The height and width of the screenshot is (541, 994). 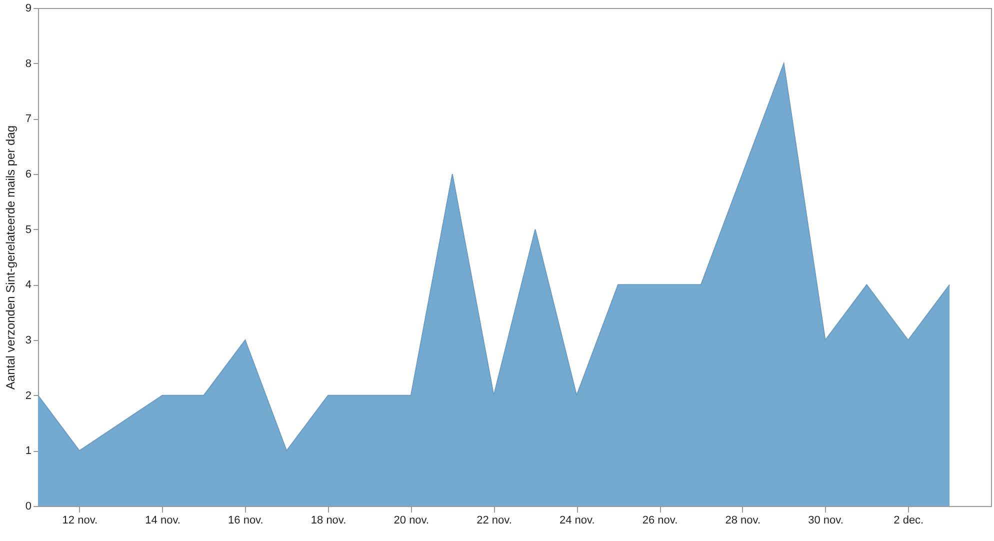 What do you see at coordinates (909, 520) in the screenshot?
I see `x-tick-label: 2 dec.` at bounding box center [909, 520].